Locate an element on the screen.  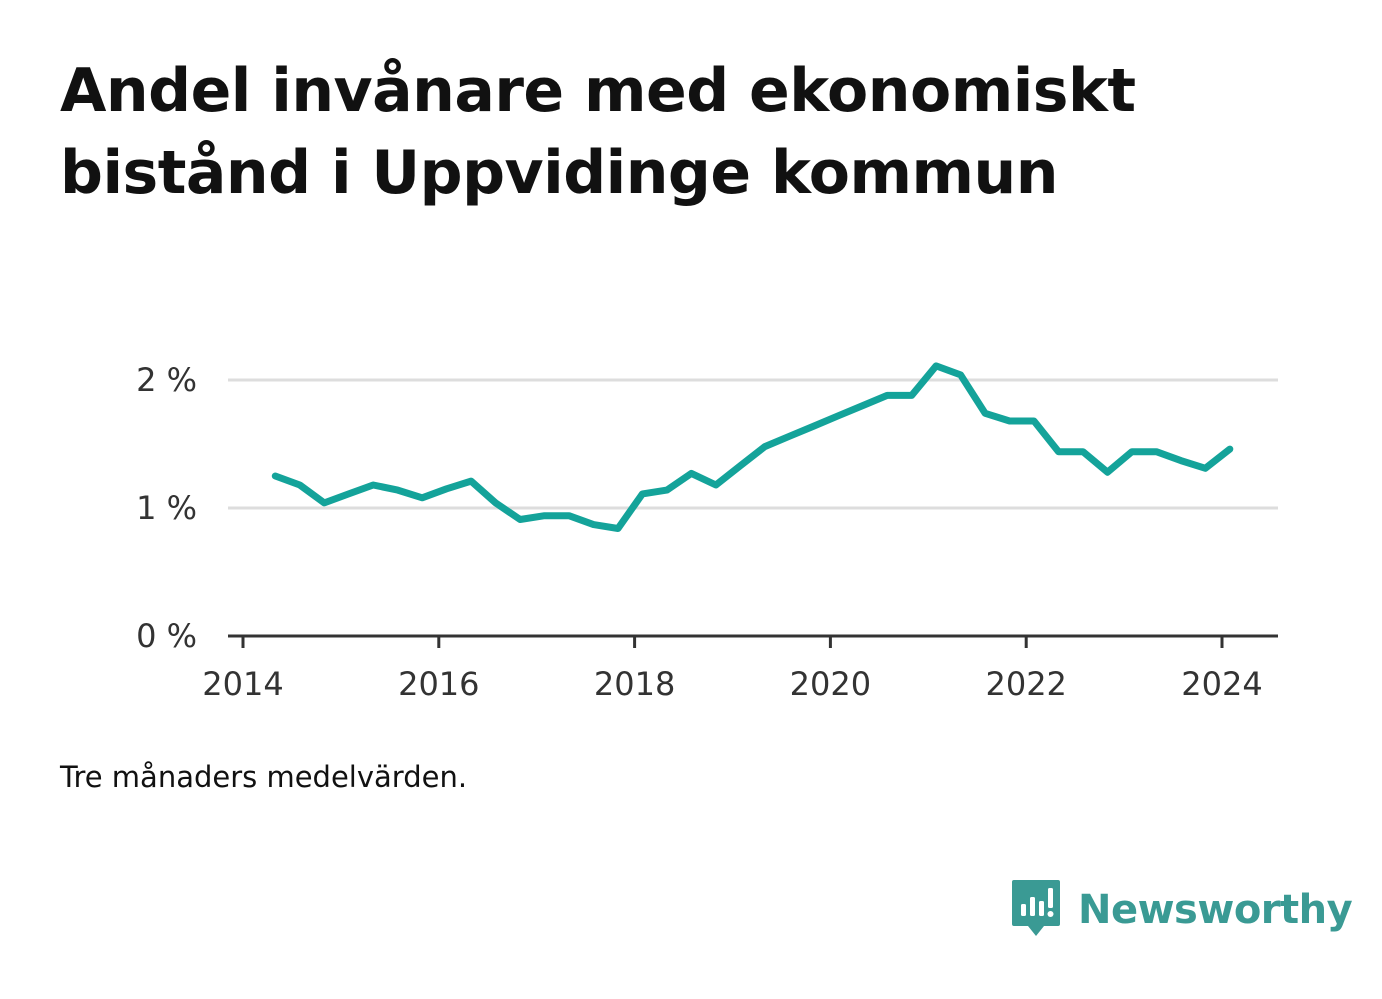
x-tick-label: 2024 is located at coordinates (1221, 684).